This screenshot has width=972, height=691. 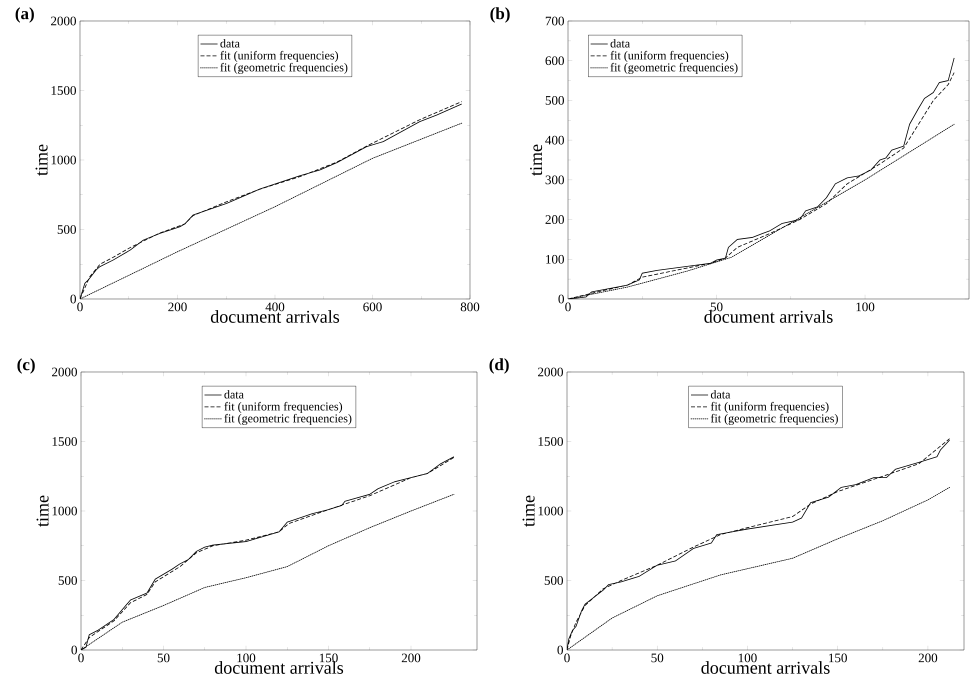 What do you see at coordinates (555, 21) in the screenshot?
I see `y-tick-label: 700` at bounding box center [555, 21].